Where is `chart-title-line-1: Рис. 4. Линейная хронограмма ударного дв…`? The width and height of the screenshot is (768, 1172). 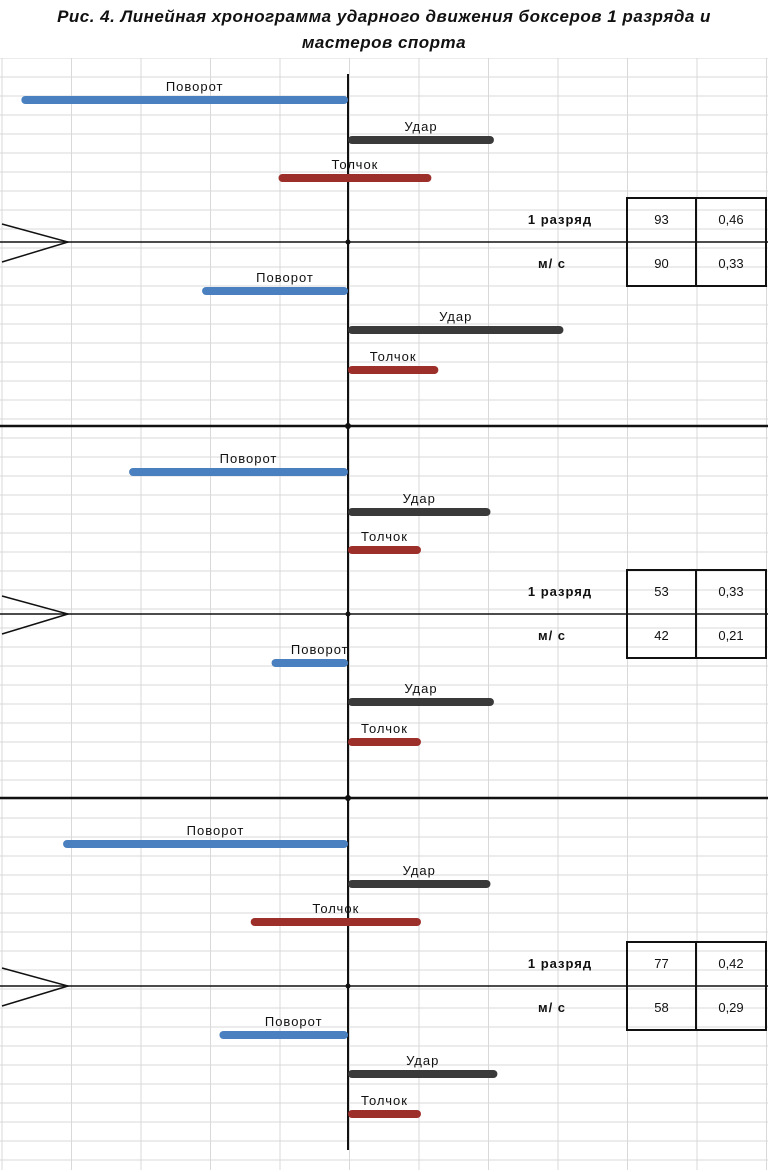
chart-title-line-1: Рис. 4. Линейная хронограмма ударного дв… is located at coordinates (384, 16).